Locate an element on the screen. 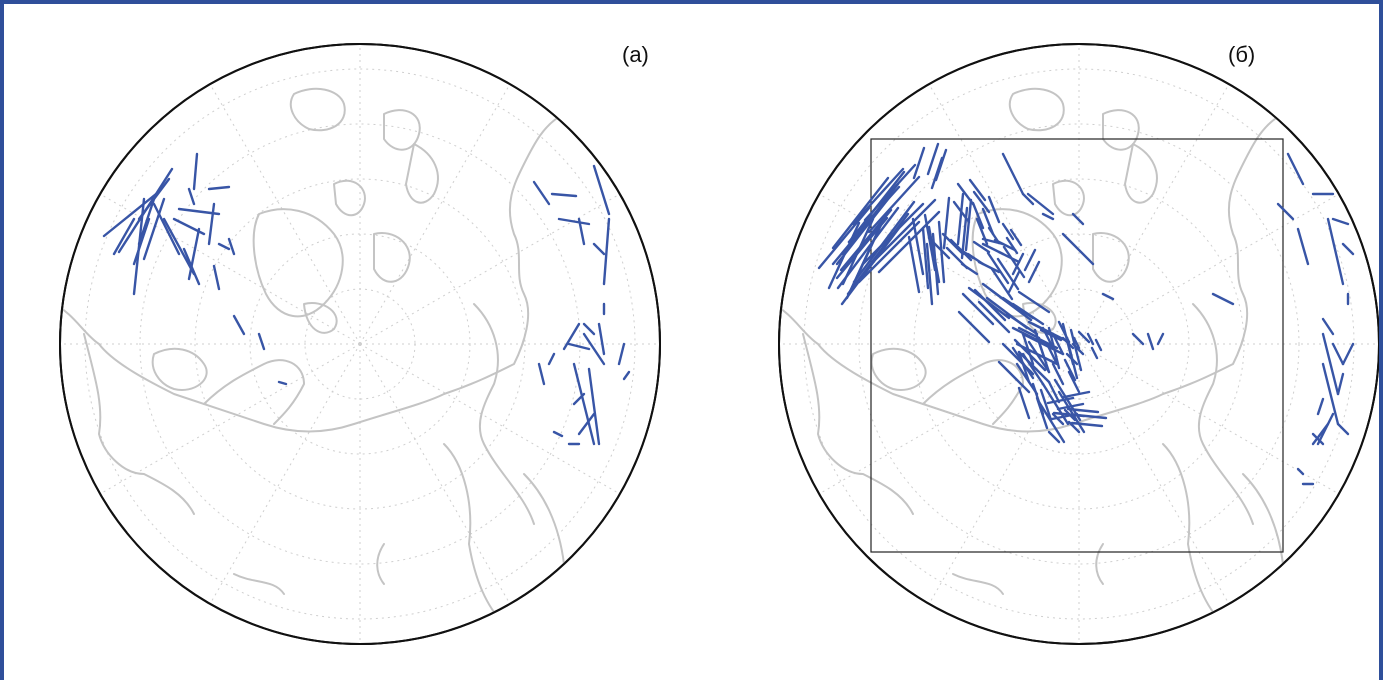 The width and height of the screenshot is (1383, 685). panel-label-a: (а) is located at coordinates (635, 54).